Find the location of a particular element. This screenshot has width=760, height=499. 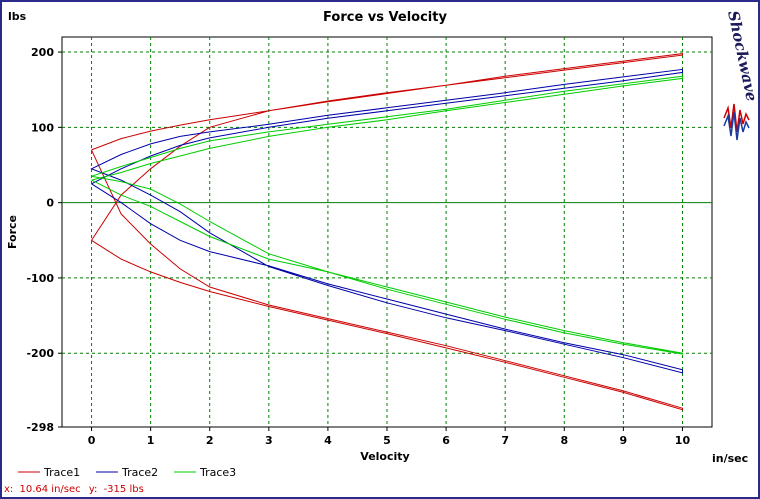

x-tick-labels: 0 1 2 3 4 5 6 7 8 9 10 is located at coordinates (389, 437).